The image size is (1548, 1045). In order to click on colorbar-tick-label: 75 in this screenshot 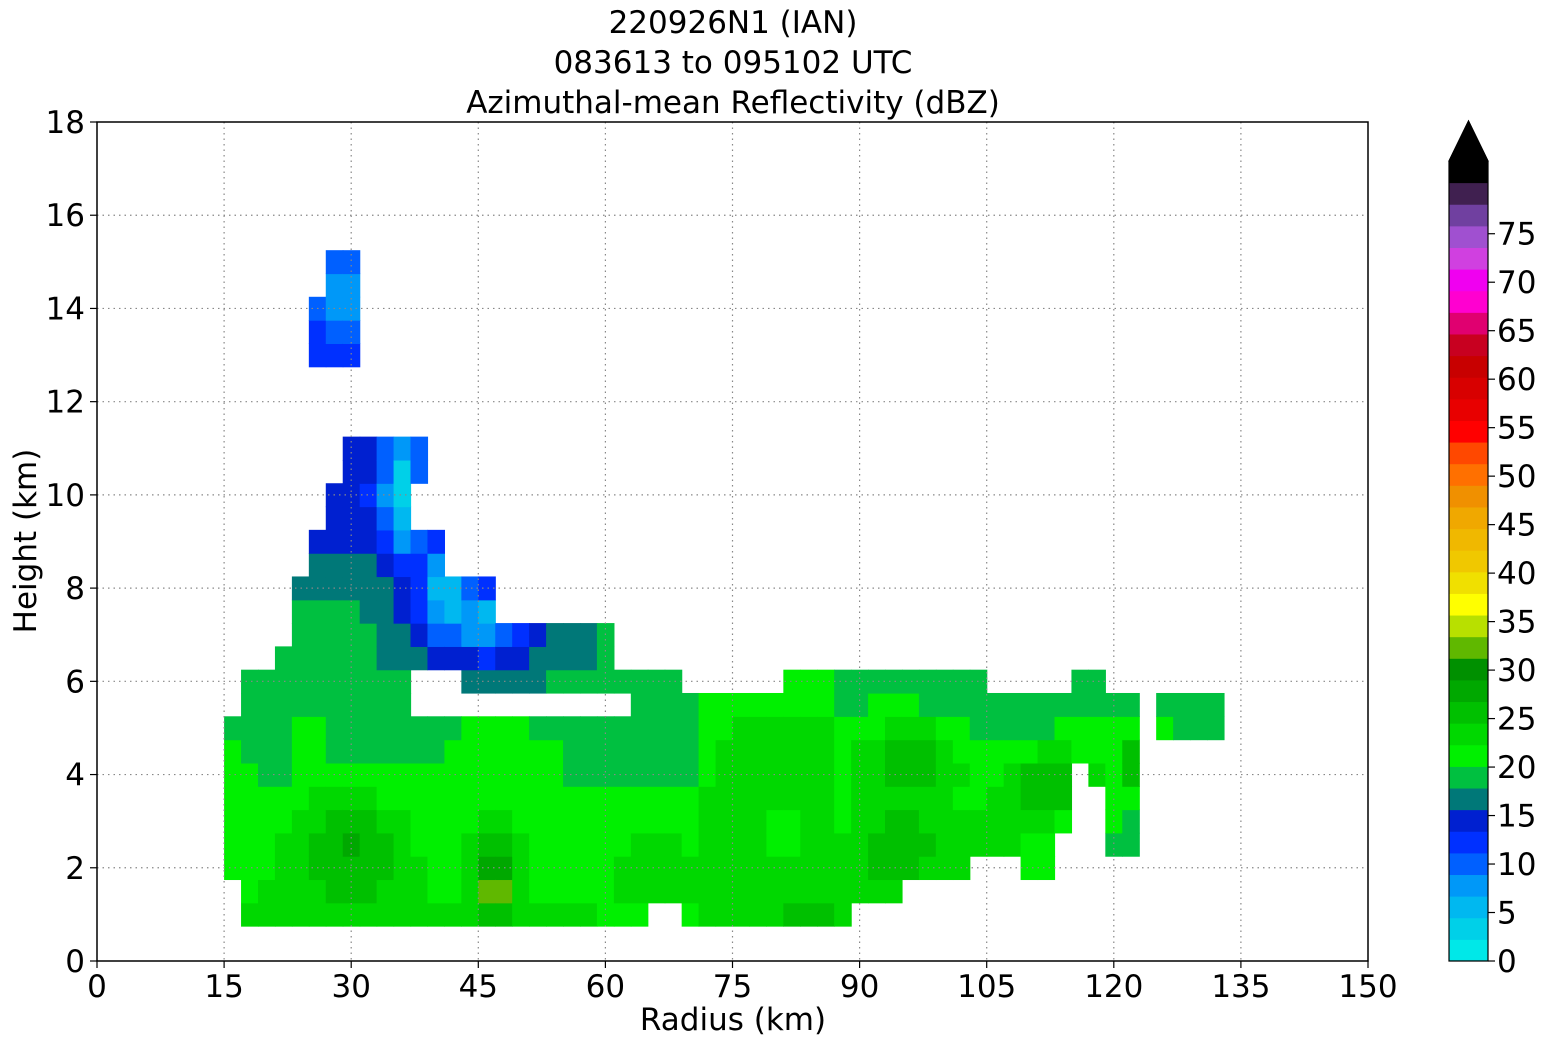, I will do `click(1516, 235)`.